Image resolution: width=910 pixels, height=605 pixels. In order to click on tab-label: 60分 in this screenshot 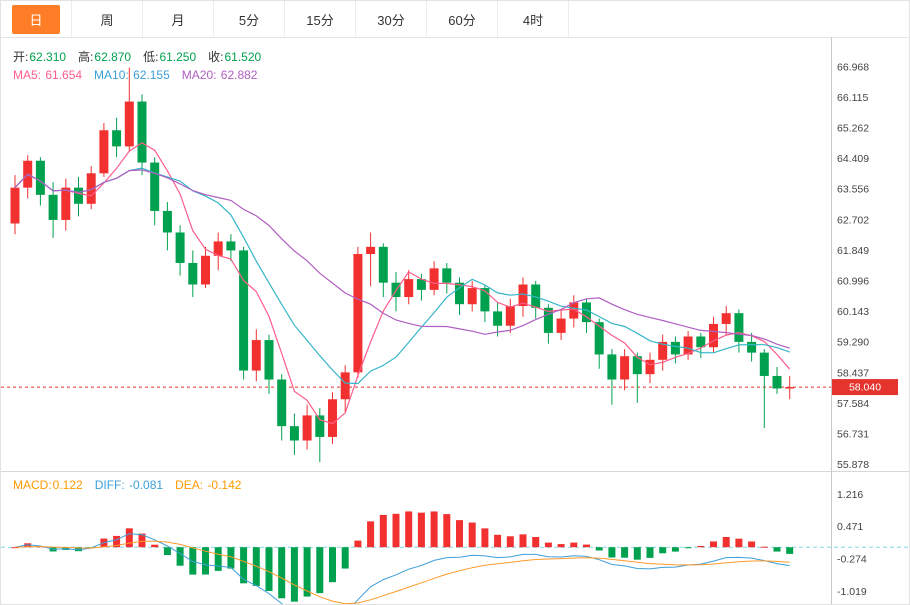, I will do `click(462, 20)`.